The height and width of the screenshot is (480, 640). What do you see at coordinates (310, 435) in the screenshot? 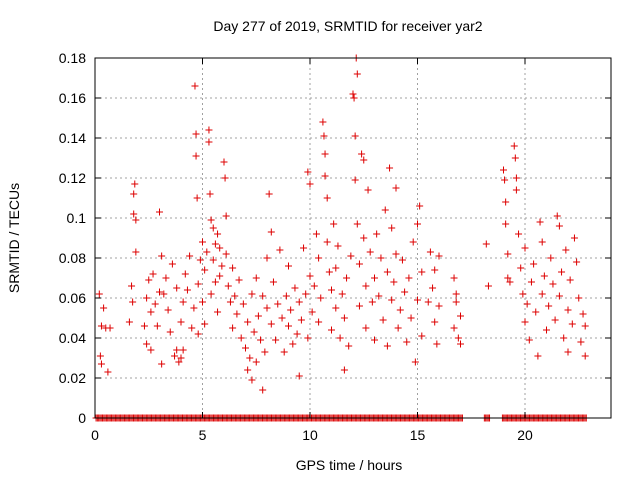
I see `x-tick-label: 10` at bounding box center [310, 435].